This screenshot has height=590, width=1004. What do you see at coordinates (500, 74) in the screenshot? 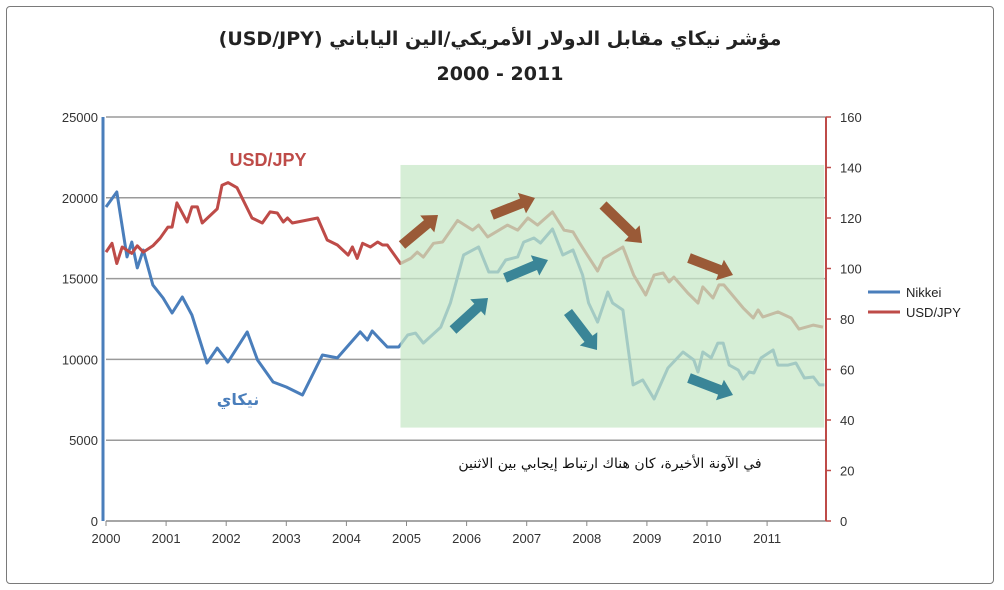
I see `chart-subtitle: 2000 - 2011` at bounding box center [500, 74].